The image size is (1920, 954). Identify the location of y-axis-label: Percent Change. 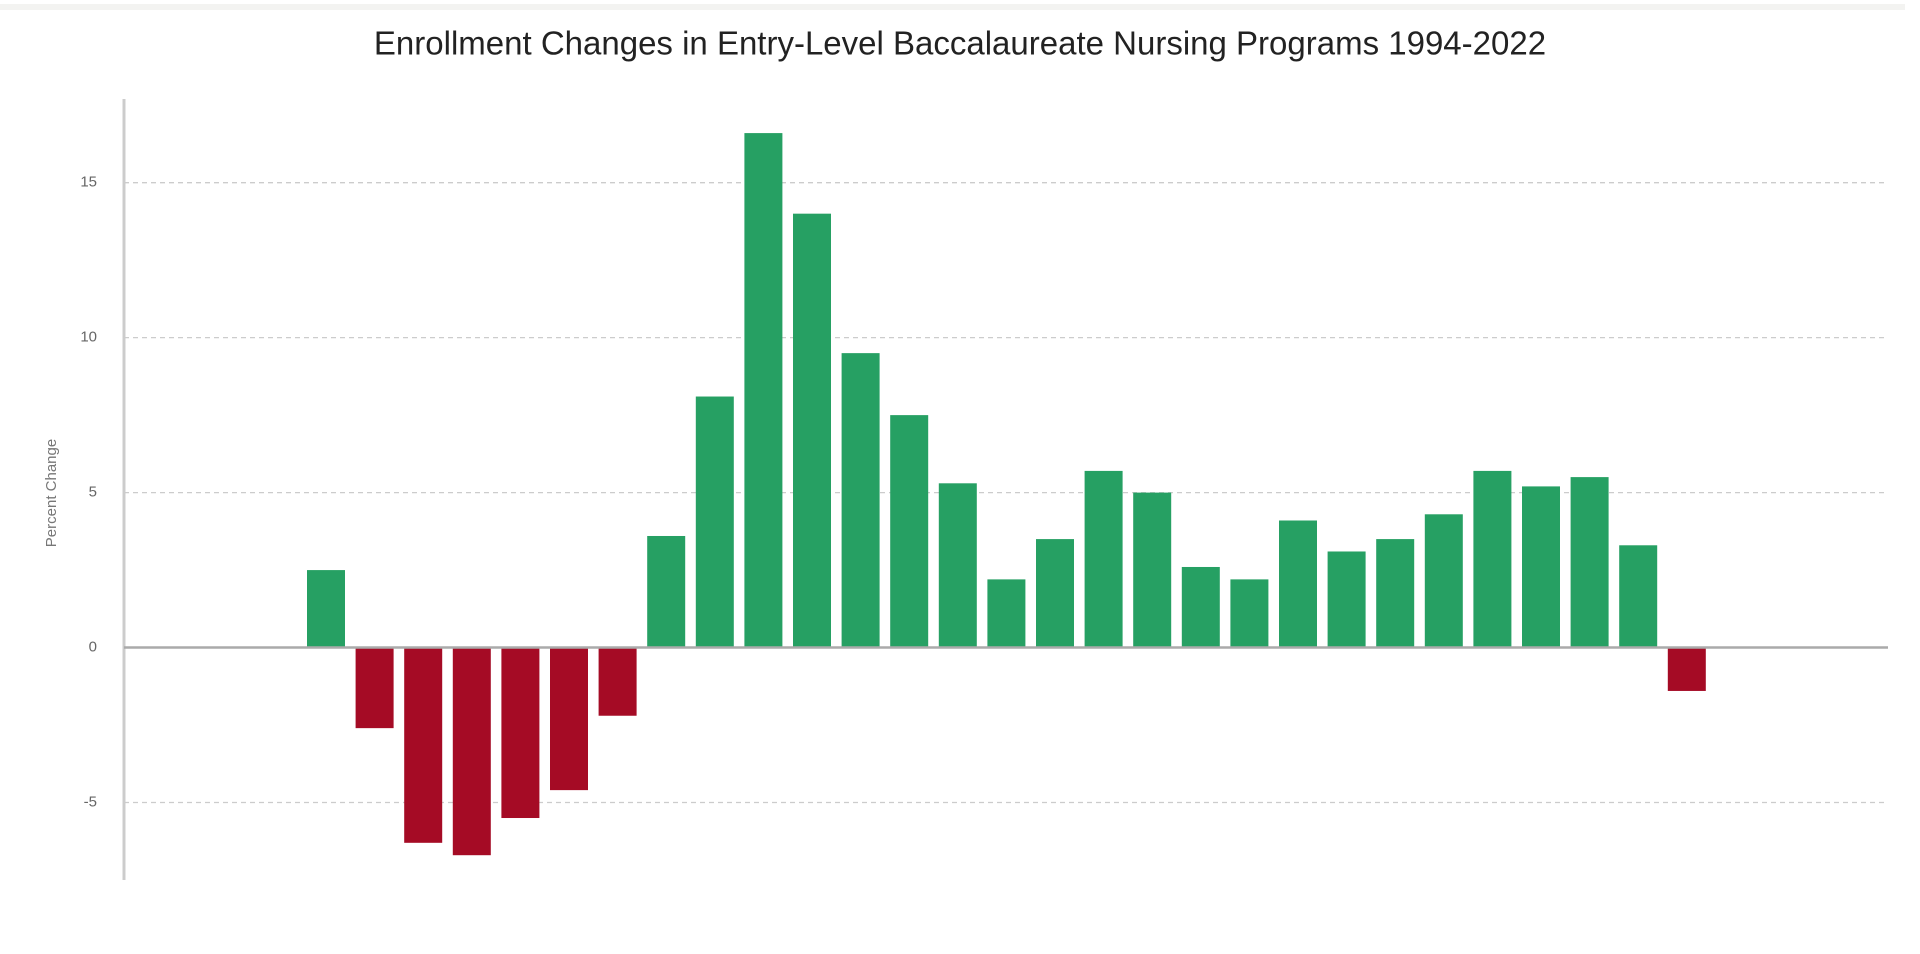
(51, 493).